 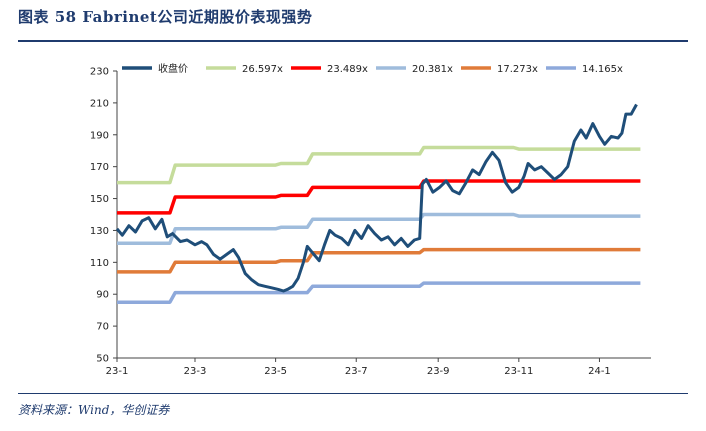 I want to click on legend-label: 20.381x, so click(x=432, y=69).